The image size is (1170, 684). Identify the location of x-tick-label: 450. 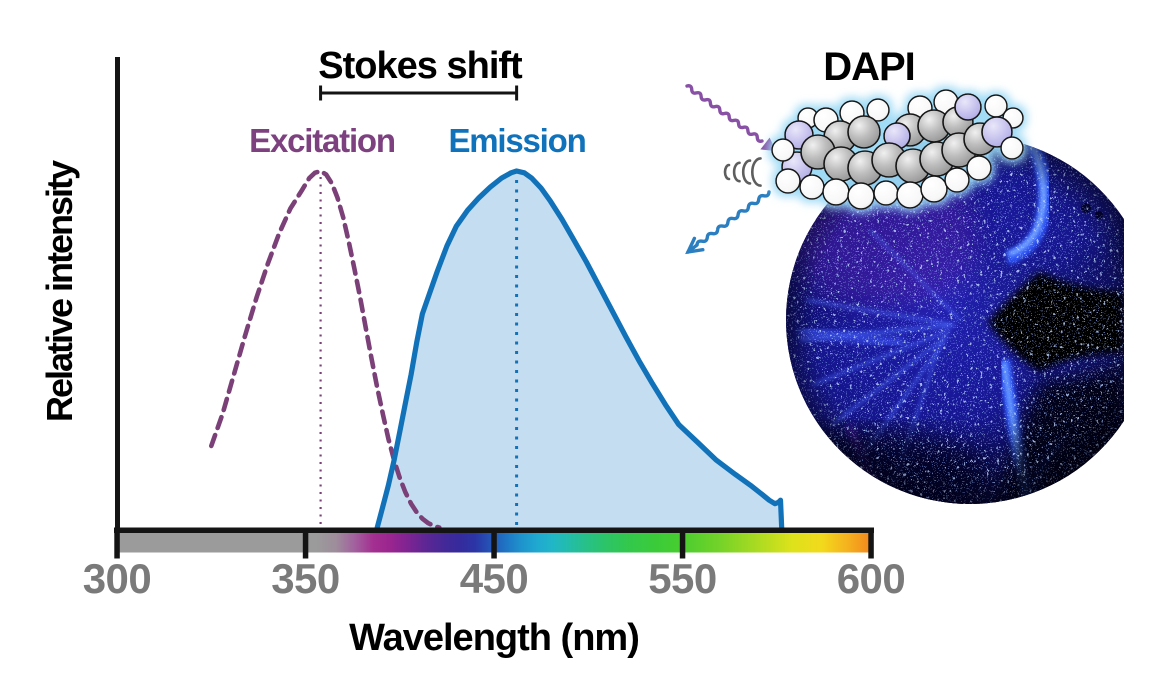
(494, 578).